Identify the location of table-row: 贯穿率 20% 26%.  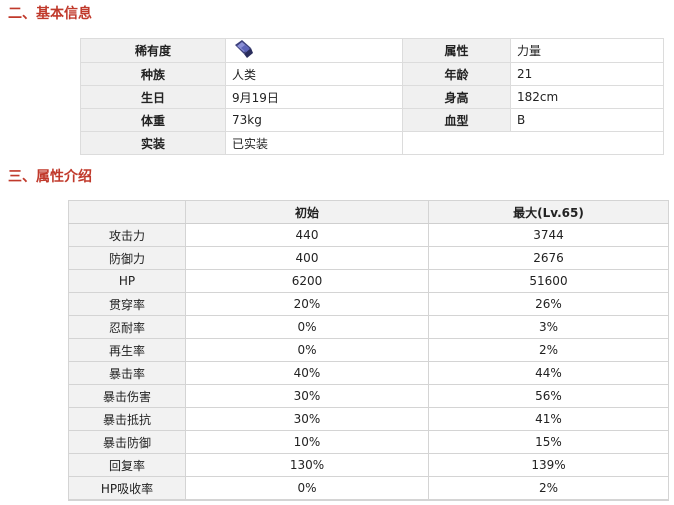
(368, 304).